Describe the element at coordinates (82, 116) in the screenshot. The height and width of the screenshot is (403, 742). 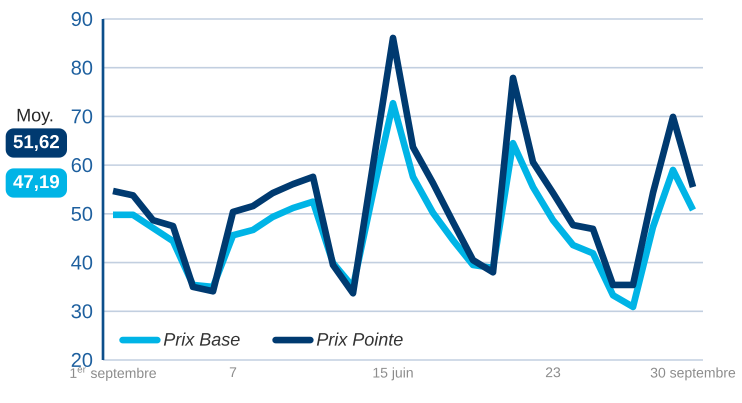
I see `y-tick-label: 70` at that location.